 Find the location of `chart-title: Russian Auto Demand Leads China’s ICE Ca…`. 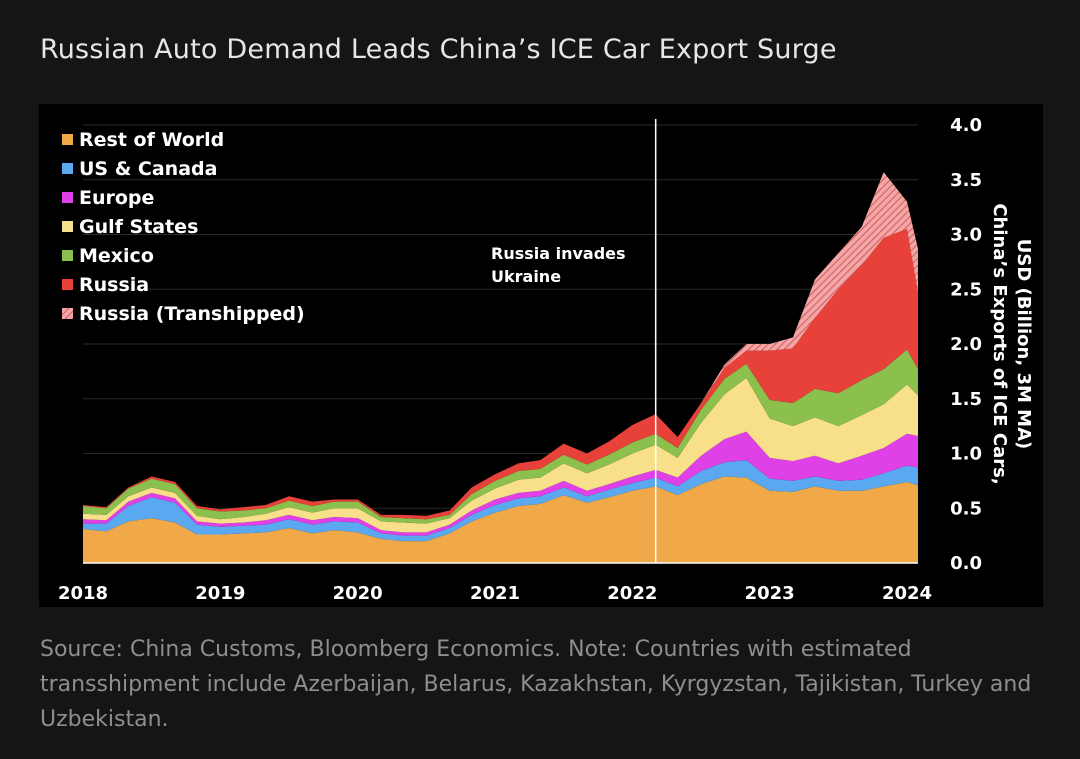

chart-title: Russian Auto Demand Leads China’s ICE Ca… is located at coordinates (438, 49).